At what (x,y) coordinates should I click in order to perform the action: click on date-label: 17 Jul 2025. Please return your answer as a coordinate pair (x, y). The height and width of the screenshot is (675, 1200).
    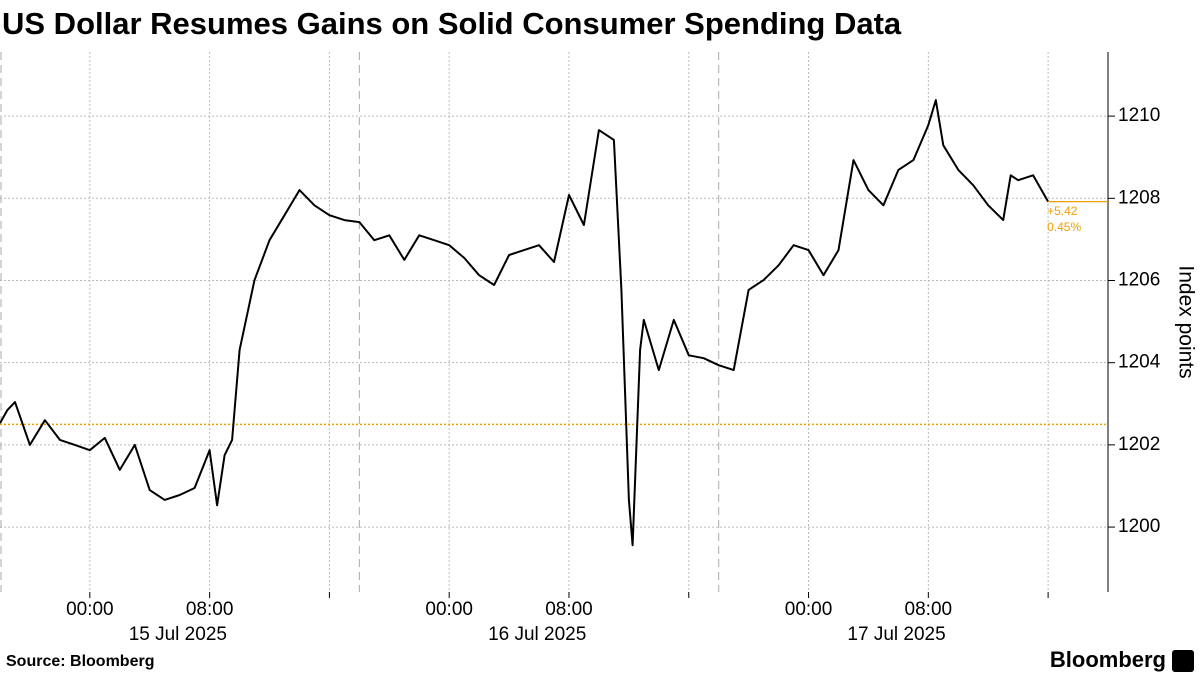
    Looking at the image, I should click on (896, 634).